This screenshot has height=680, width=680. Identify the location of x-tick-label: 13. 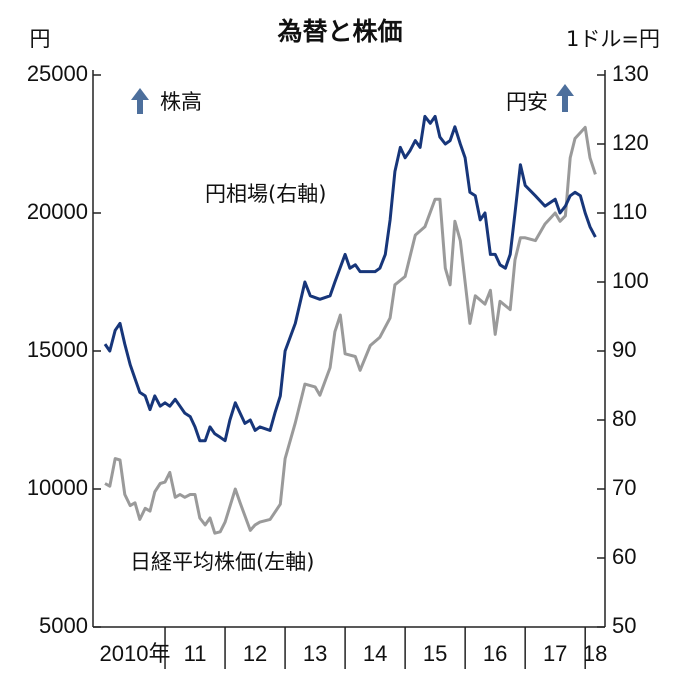
(315, 653).